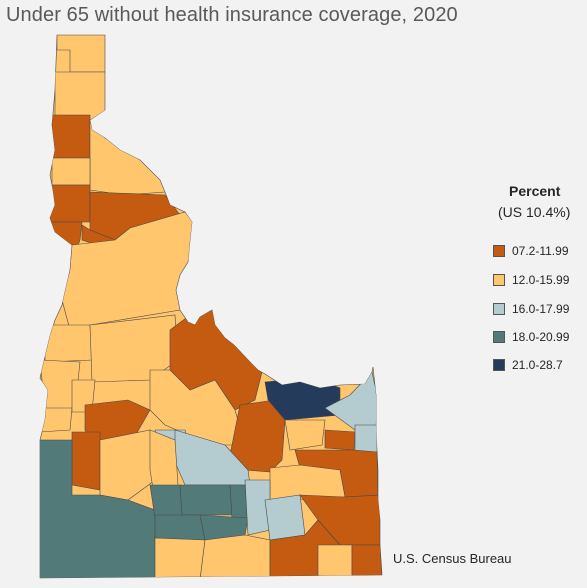  Describe the element at coordinates (166, 501) in the screenshot. I see `county-gooding` at that location.